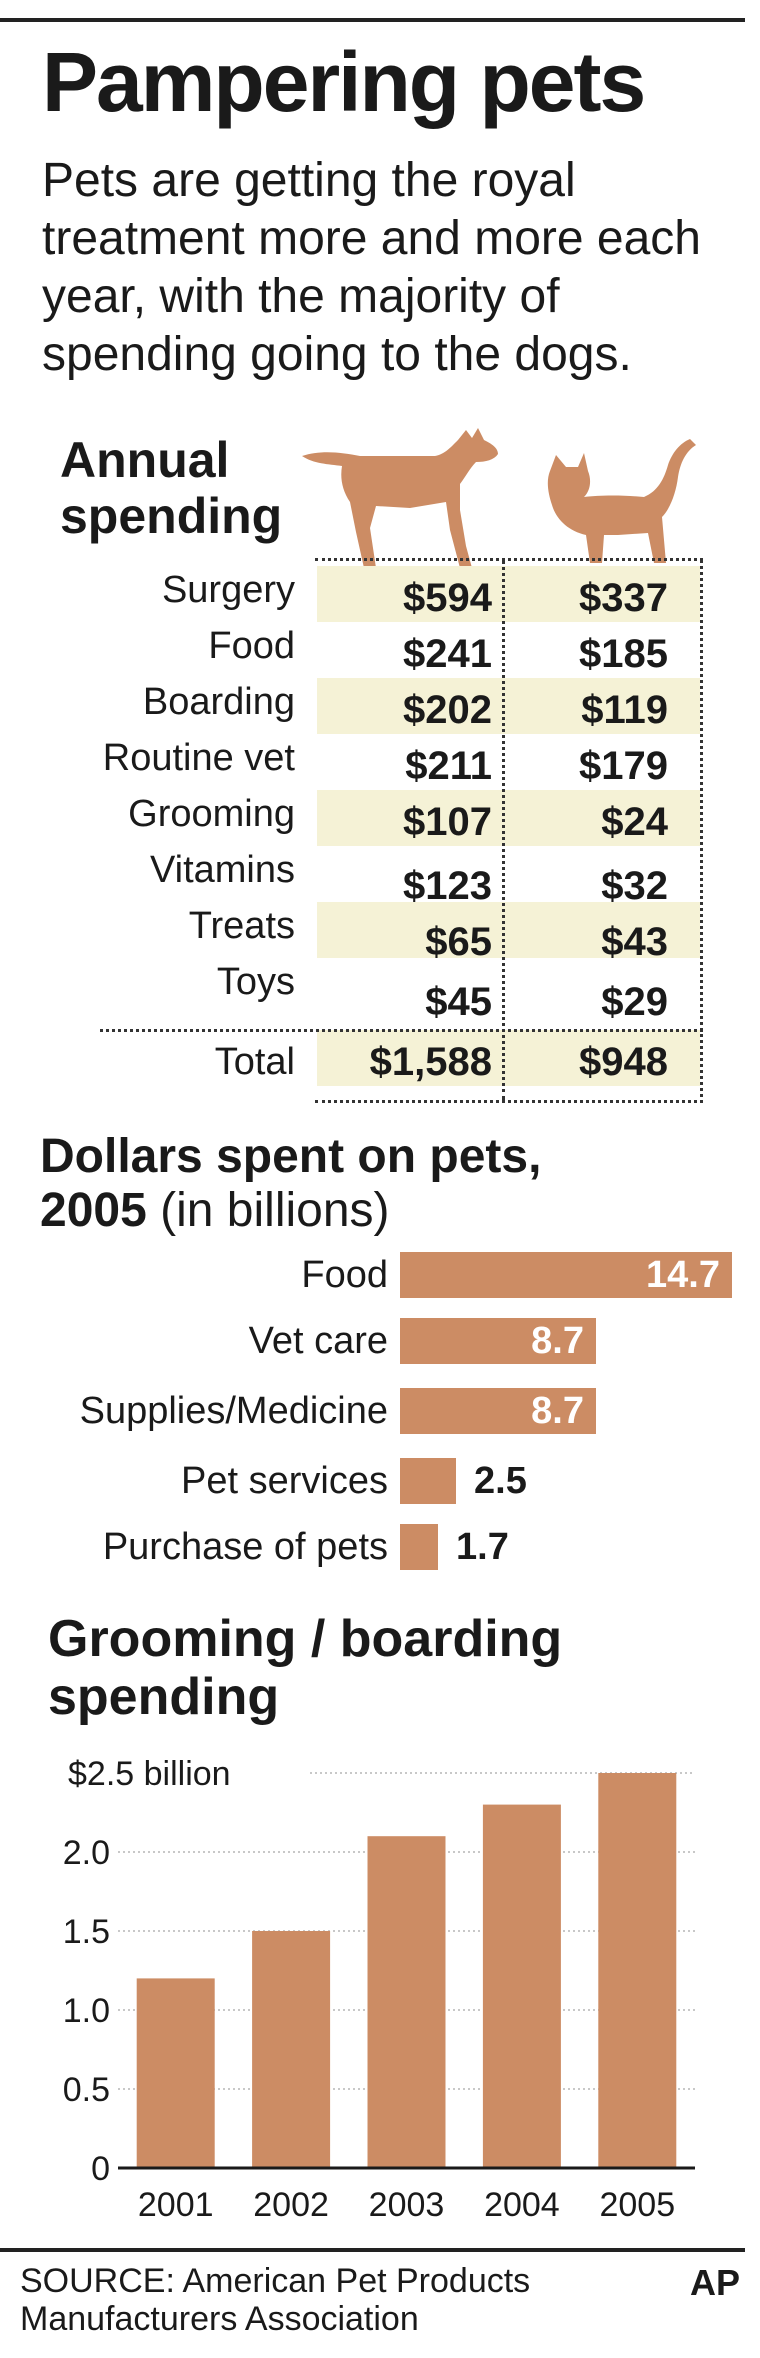 The image size is (760, 2358). Describe the element at coordinates (458, 942) in the screenshot. I see `dog-value: $65` at that location.